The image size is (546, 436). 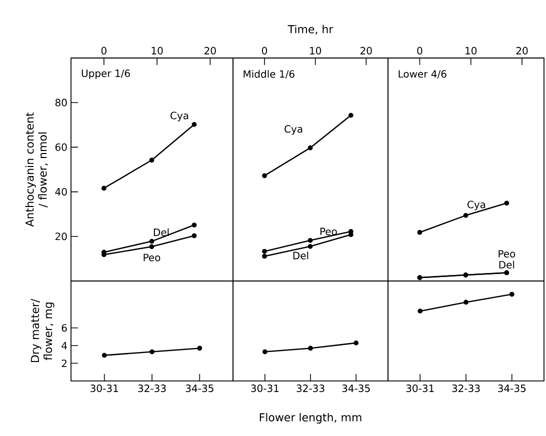 I want to click on text: Middle 1/6, so click(x=269, y=74).